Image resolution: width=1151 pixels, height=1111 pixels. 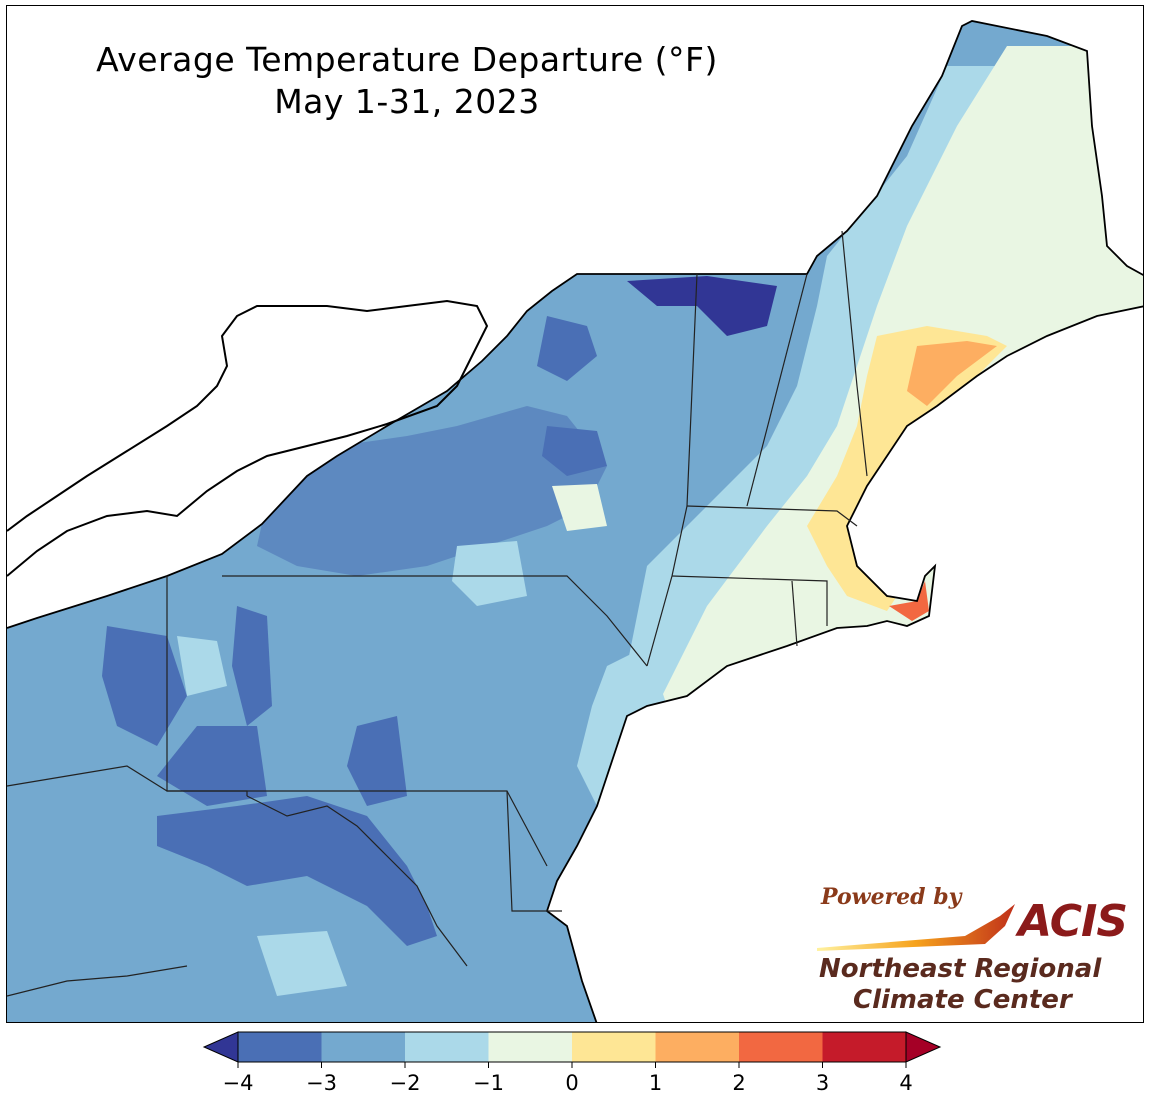 What do you see at coordinates (407, 59) in the screenshot?
I see `map-title: Average Temperature Departure (°F)` at bounding box center [407, 59].